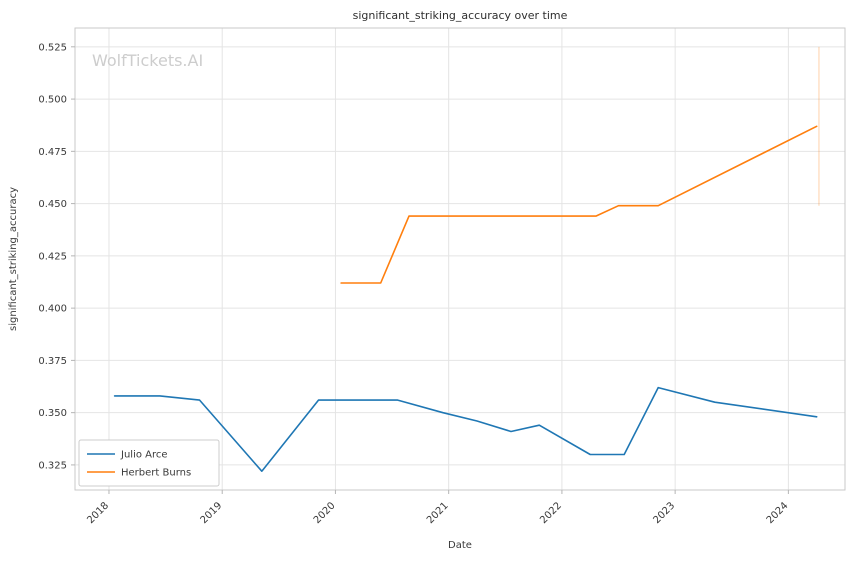 The width and height of the screenshot is (860, 565). What do you see at coordinates (460, 15) in the screenshot?
I see `chart-title: significant_striking_accuracy over time` at bounding box center [460, 15].